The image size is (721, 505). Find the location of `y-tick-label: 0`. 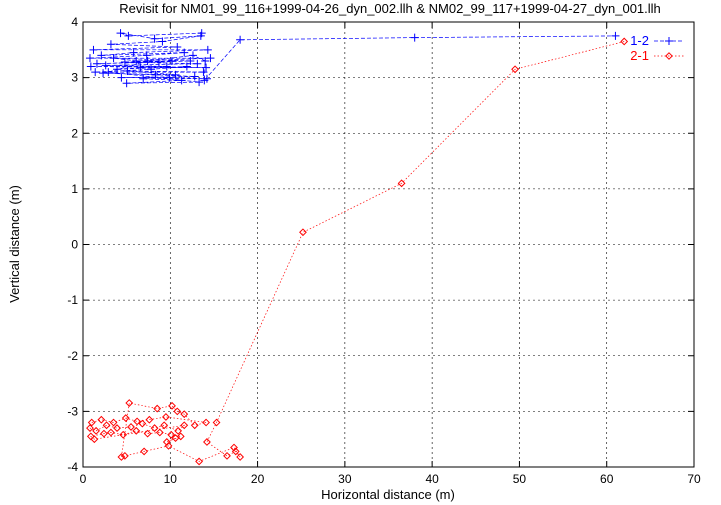

y-tick-label: 0 is located at coordinates (74, 245).